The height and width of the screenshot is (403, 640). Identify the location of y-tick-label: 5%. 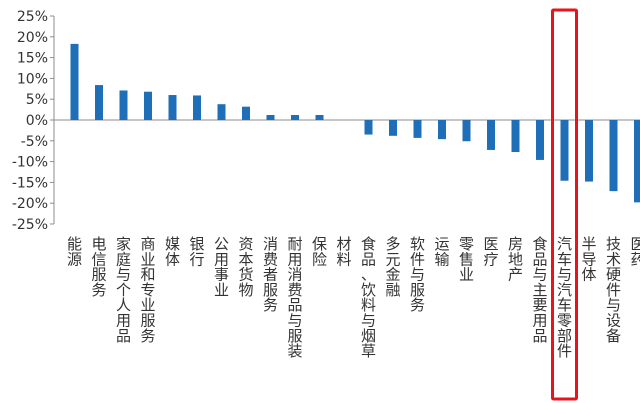
(37, 100).